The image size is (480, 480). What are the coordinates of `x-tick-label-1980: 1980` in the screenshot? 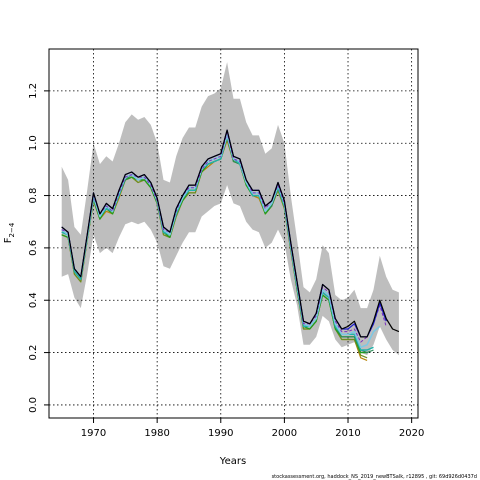 It's located at (156, 433).